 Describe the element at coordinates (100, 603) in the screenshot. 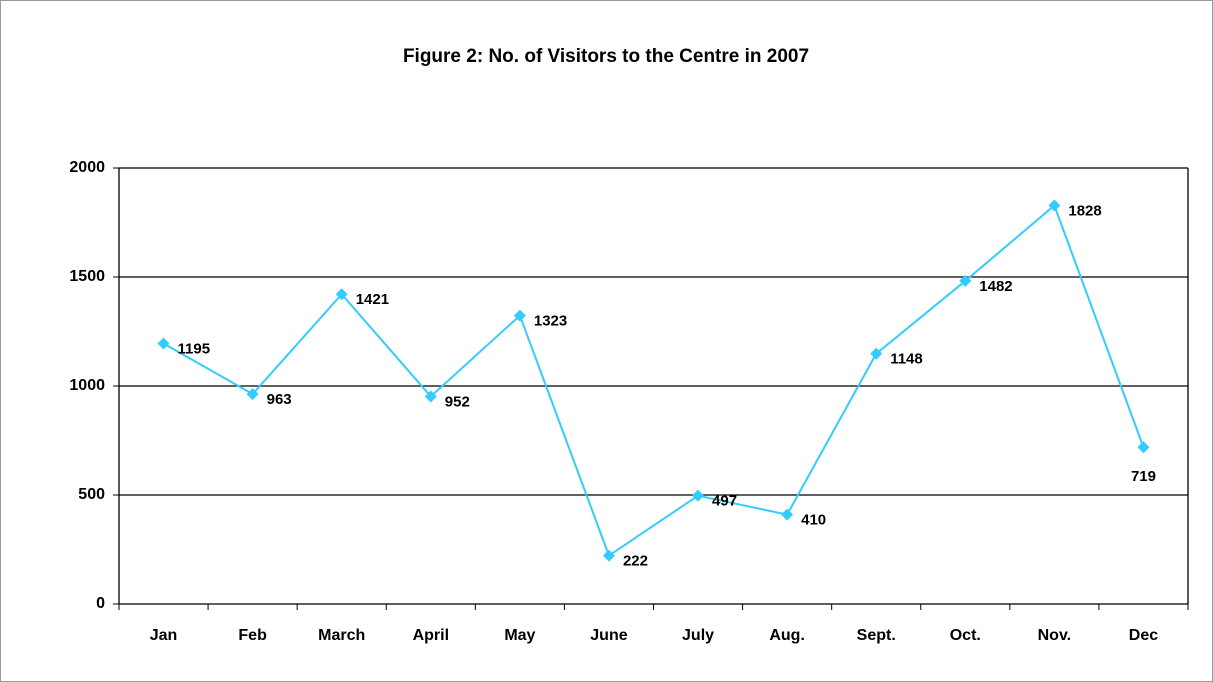

I see `y-tick-label: 0` at that location.